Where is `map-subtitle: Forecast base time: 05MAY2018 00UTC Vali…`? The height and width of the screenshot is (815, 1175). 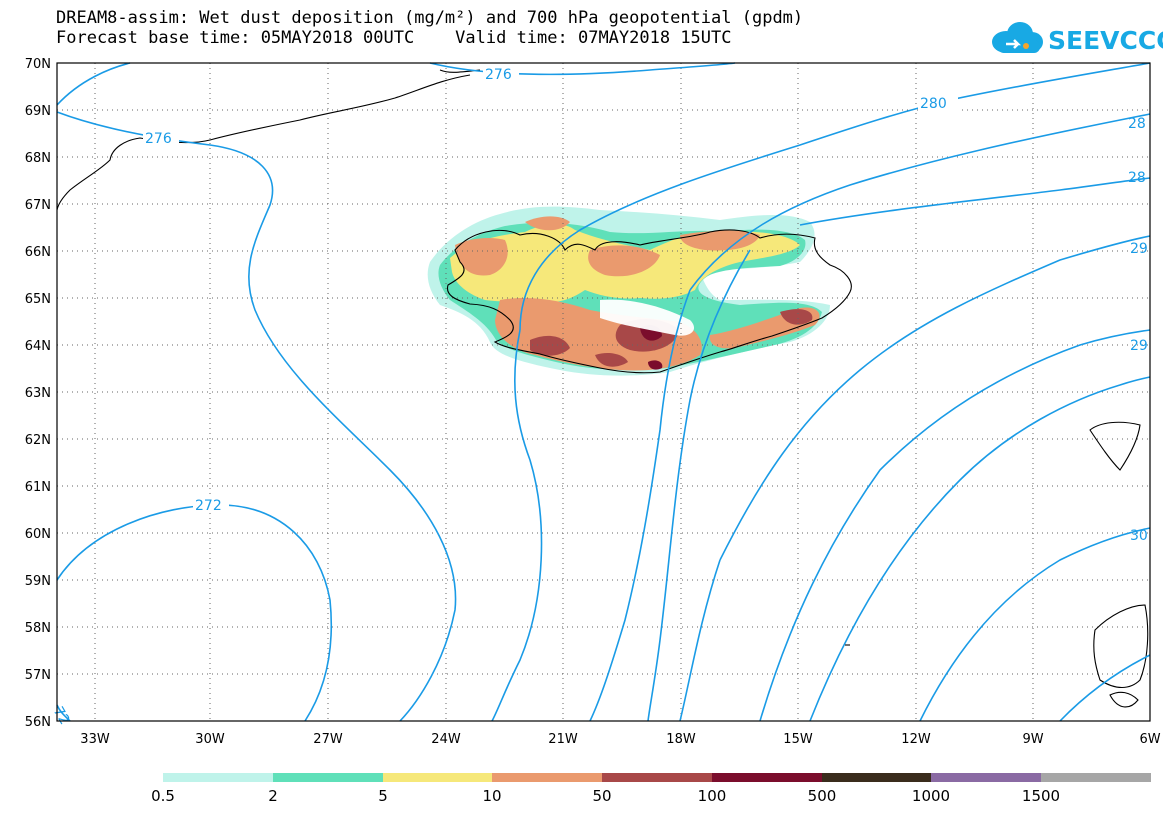 map-subtitle: Forecast base time: 05MAY2018 00UTC Vali… is located at coordinates (394, 38).